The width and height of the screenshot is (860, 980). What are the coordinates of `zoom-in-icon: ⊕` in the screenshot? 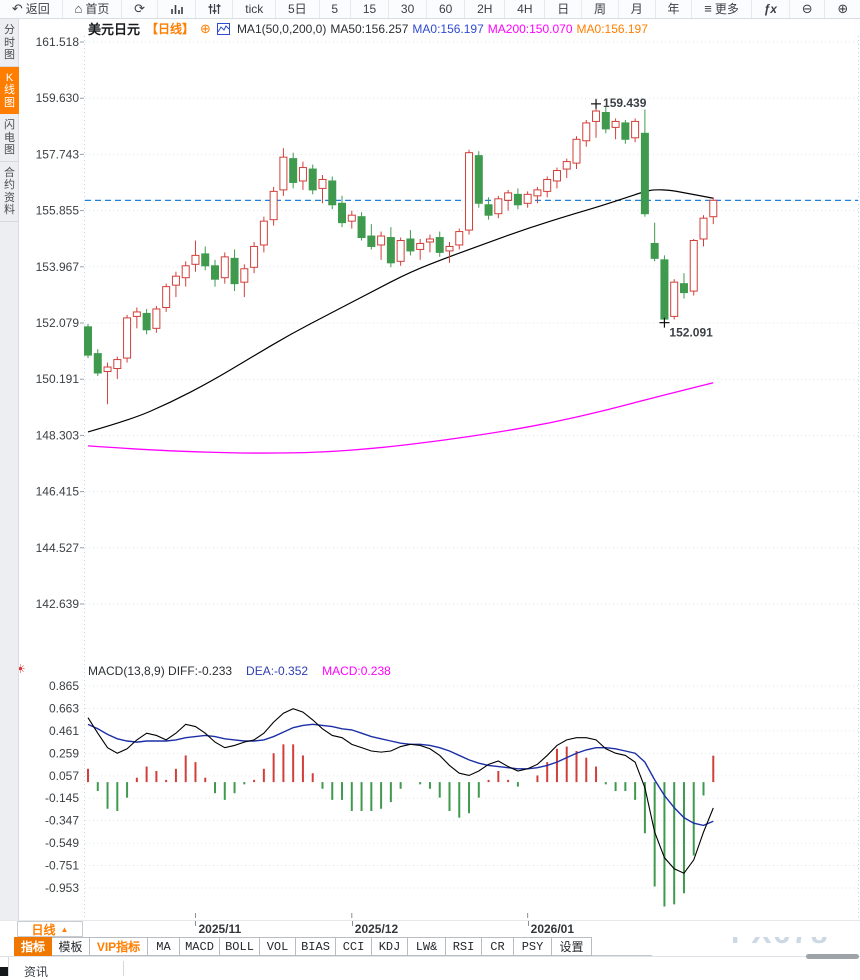 It's located at (843, 8).